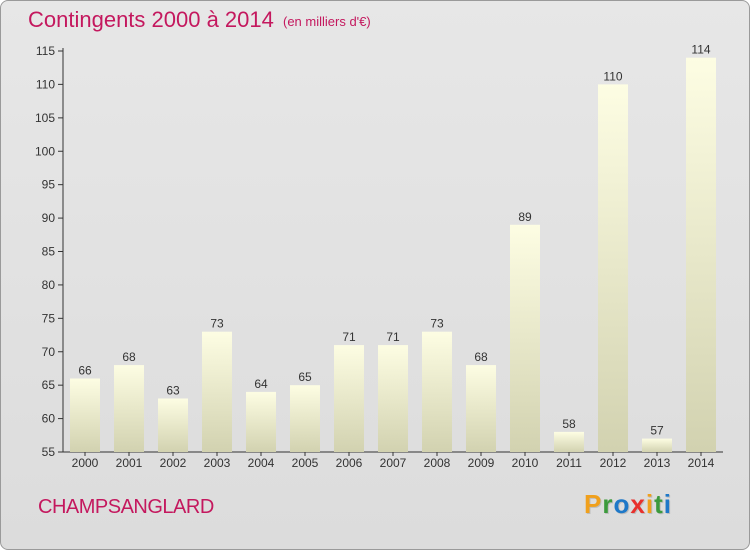  Describe the element at coordinates (657, 431) in the screenshot. I see `data-label: 57` at that location.